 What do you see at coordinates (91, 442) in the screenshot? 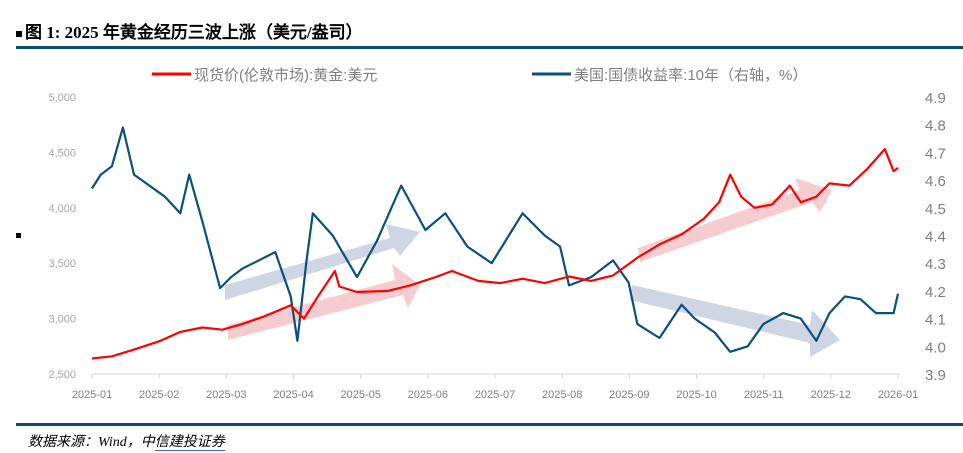
I see `source-text: 数据来源：Wind，中` at bounding box center [91, 442].